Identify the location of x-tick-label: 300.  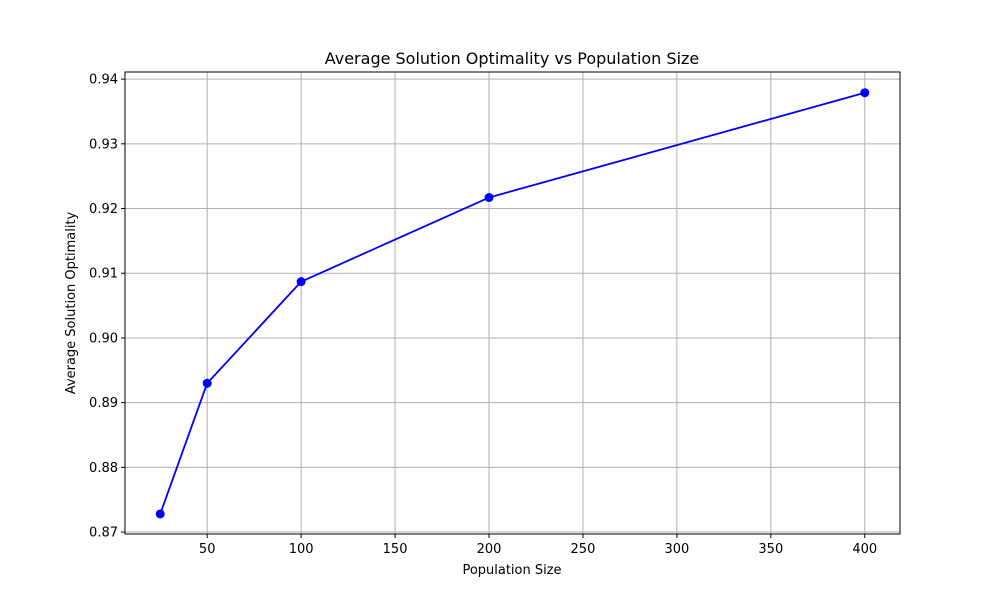
(676, 549).